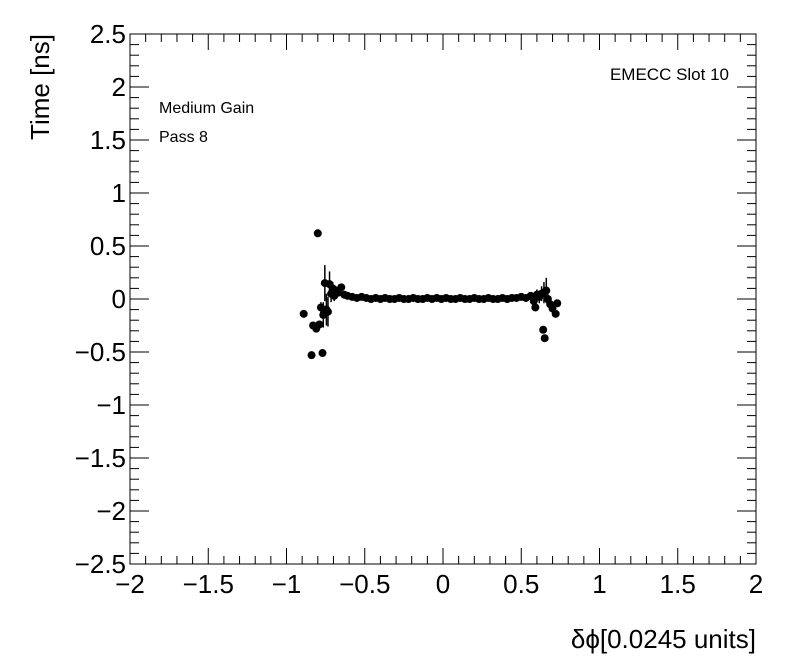  I want to click on y-tick-label: 1, so click(119, 193).